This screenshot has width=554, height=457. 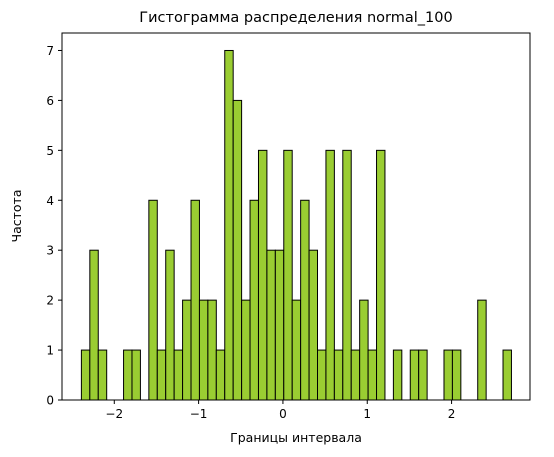 What do you see at coordinates (199, 414) in the screenshot?
I see `x-tick-label: −1` at bounding box center [199, 414].